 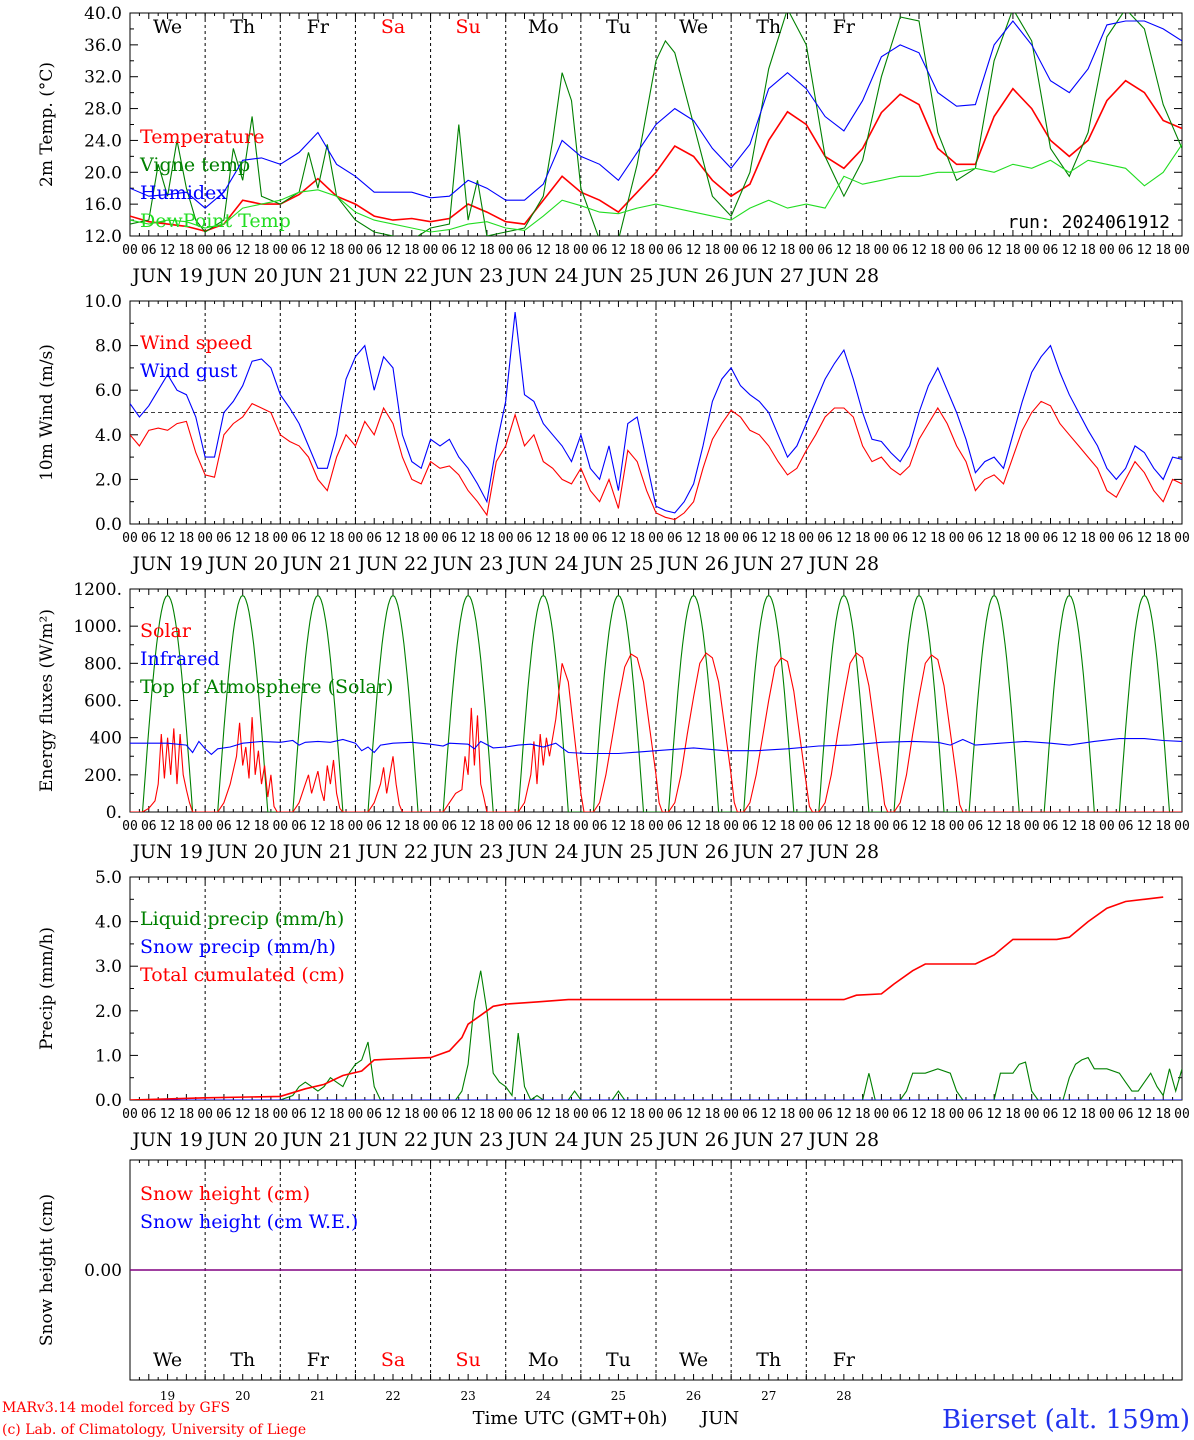 What do you see at coordinates (108, 525) in the screenshot?
I see `y-tick-label: 0.0` at bounding box center [108, 525].